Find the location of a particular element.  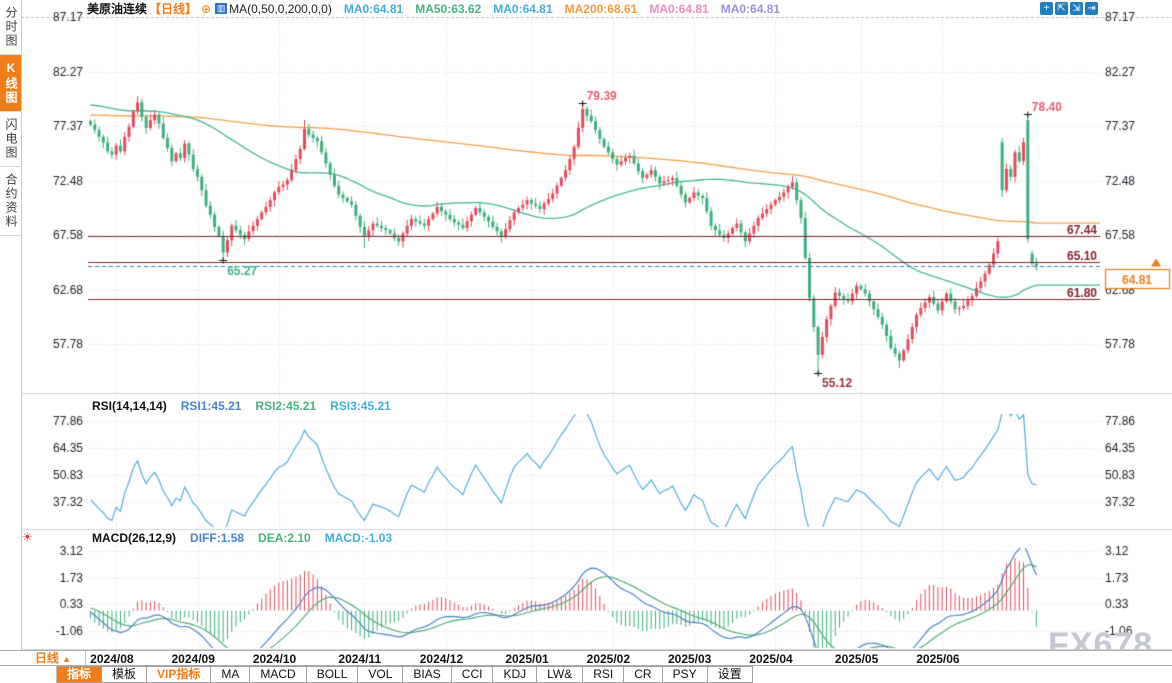

collapse-panel-icon: ⇥ is located at coordinates (1091, 8).